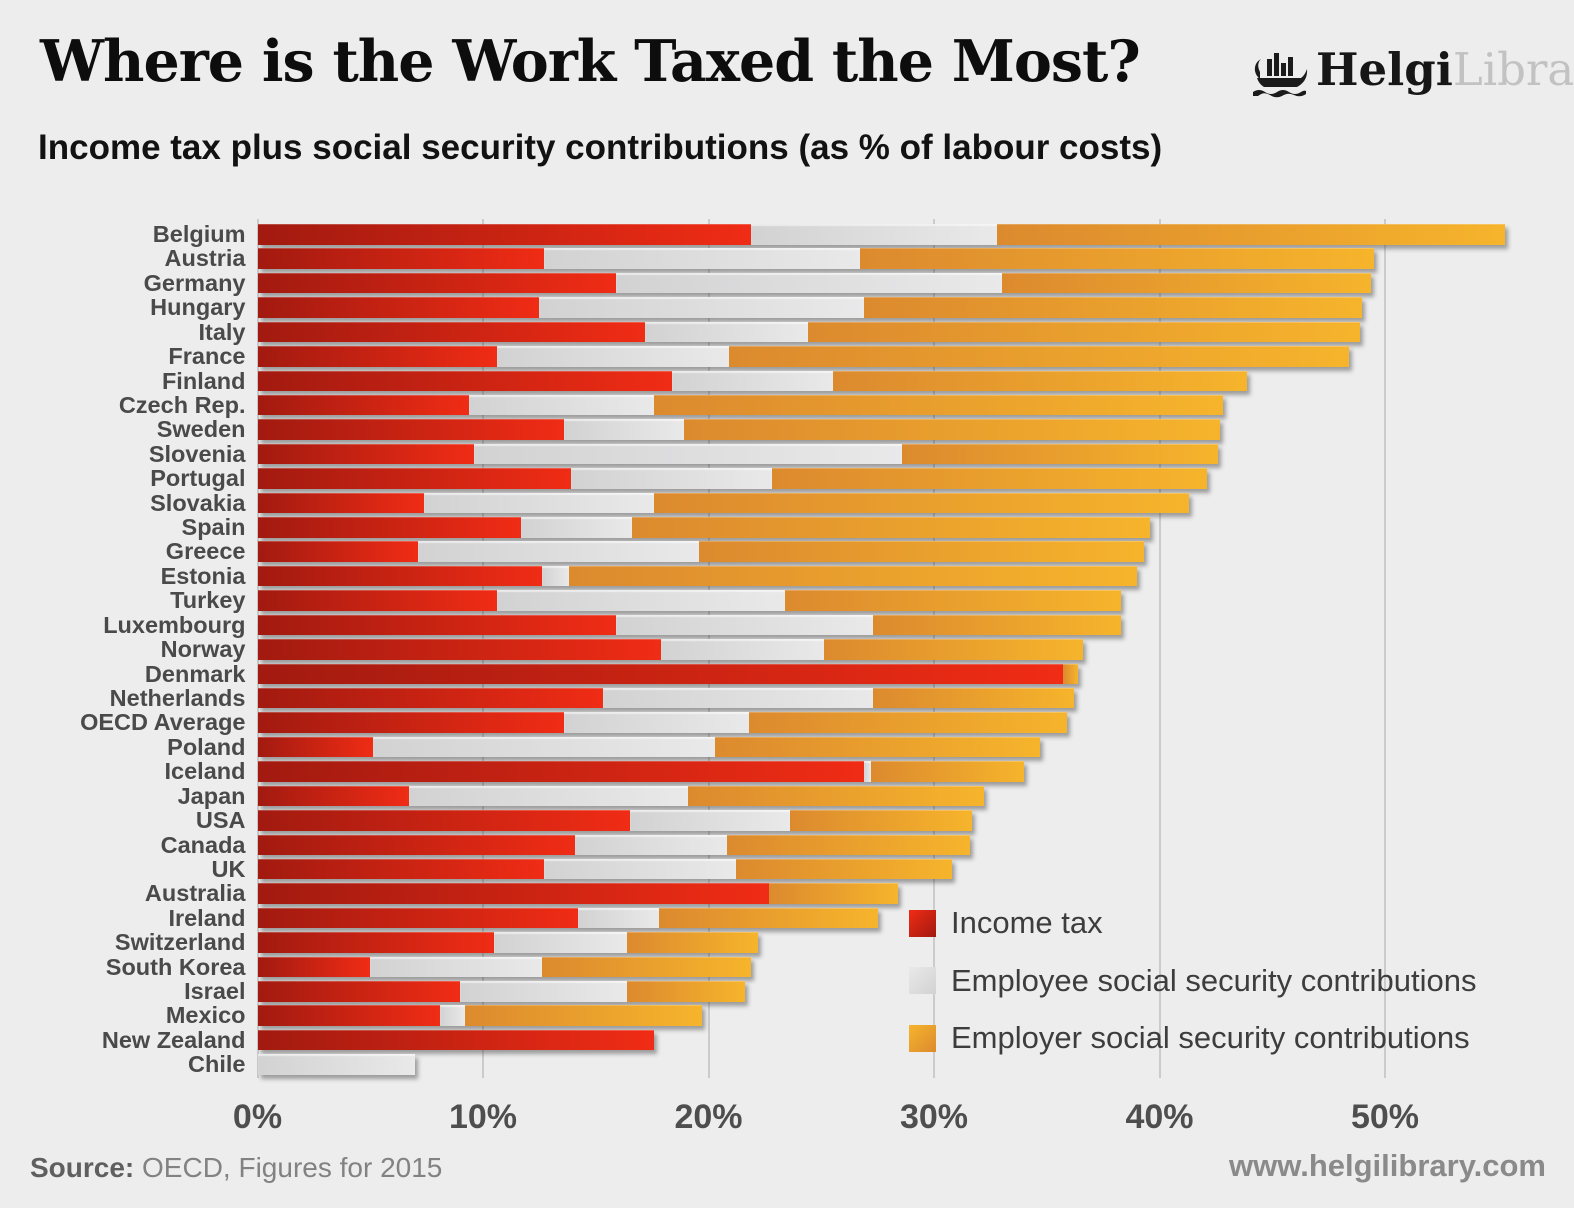 This screenshot has height=1208, width=1574. Describe the element at coordinates (693, 942) in the screenshot. I see `bar-segment-employer_ssc-switzerland` at that location.